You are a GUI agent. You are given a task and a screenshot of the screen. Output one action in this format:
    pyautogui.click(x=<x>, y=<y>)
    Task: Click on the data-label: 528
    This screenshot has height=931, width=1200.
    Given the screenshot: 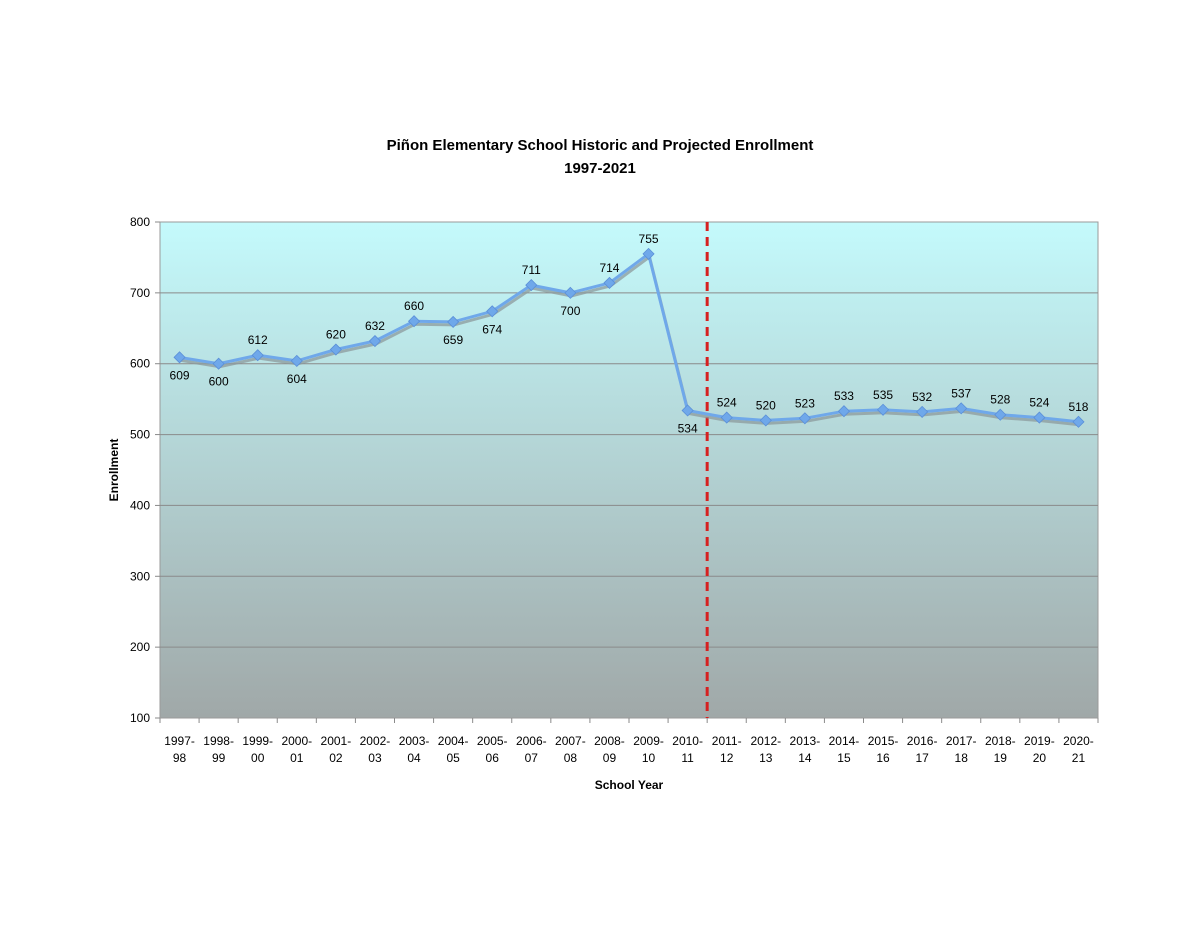 What is the action you would take?
    pyautogui.click(x=1000, y=400)
    